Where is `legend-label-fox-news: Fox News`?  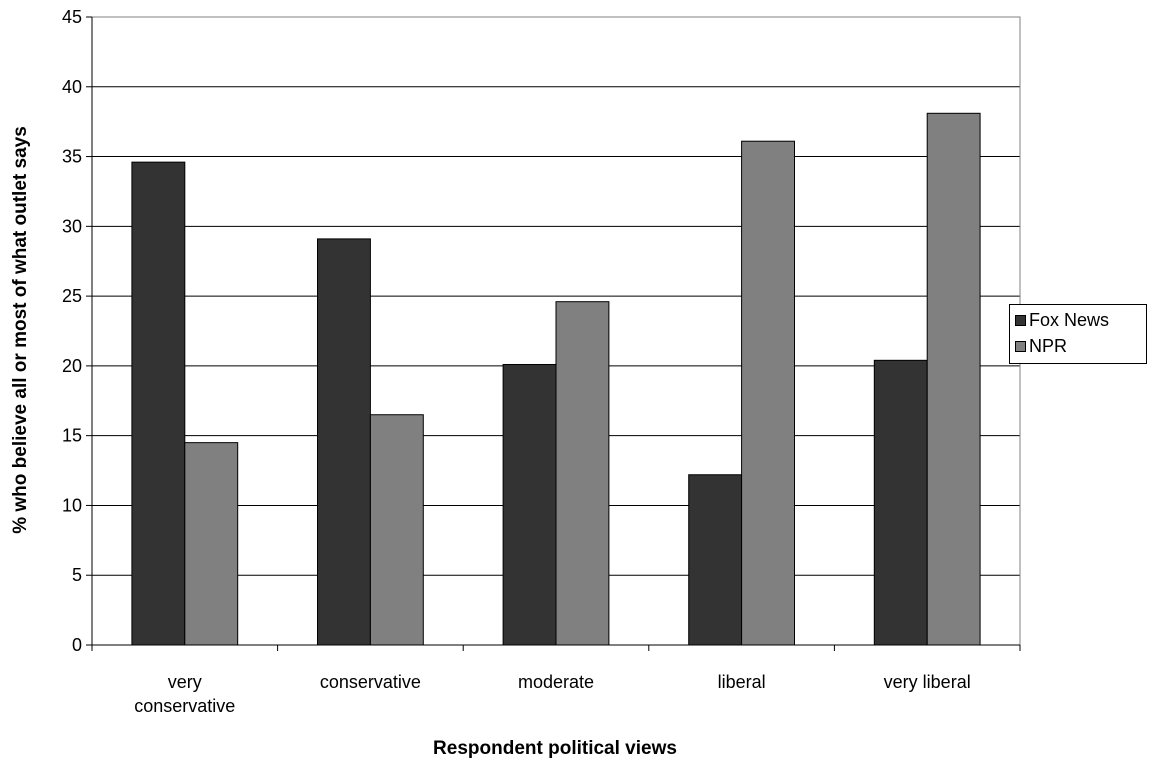 legend-label-fox-news: Fox News is located at coordinates (1069, 319).